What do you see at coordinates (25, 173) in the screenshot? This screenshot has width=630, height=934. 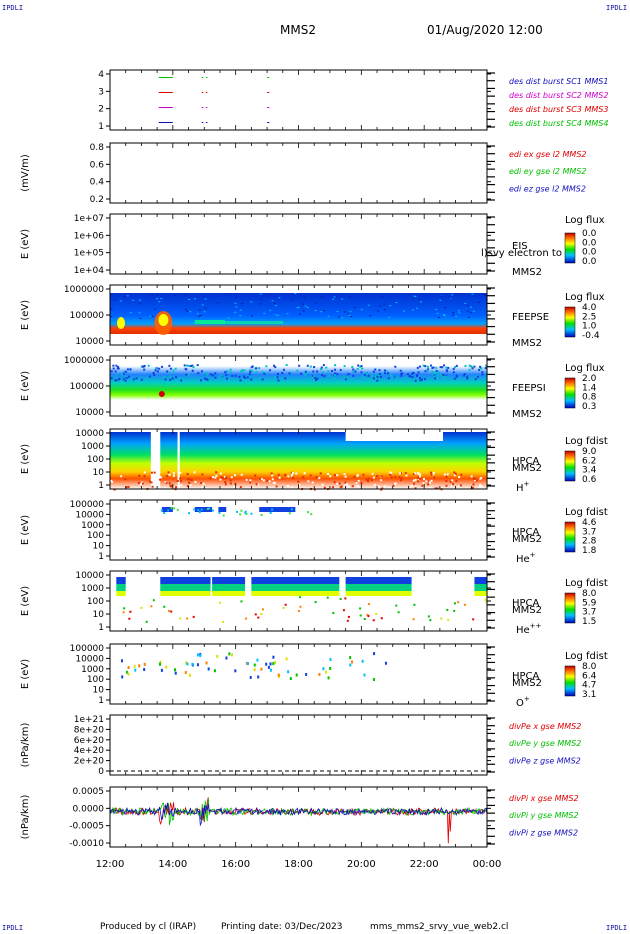 I see `y-axis-label: (mV/m)` at bounding box center [25, 173].